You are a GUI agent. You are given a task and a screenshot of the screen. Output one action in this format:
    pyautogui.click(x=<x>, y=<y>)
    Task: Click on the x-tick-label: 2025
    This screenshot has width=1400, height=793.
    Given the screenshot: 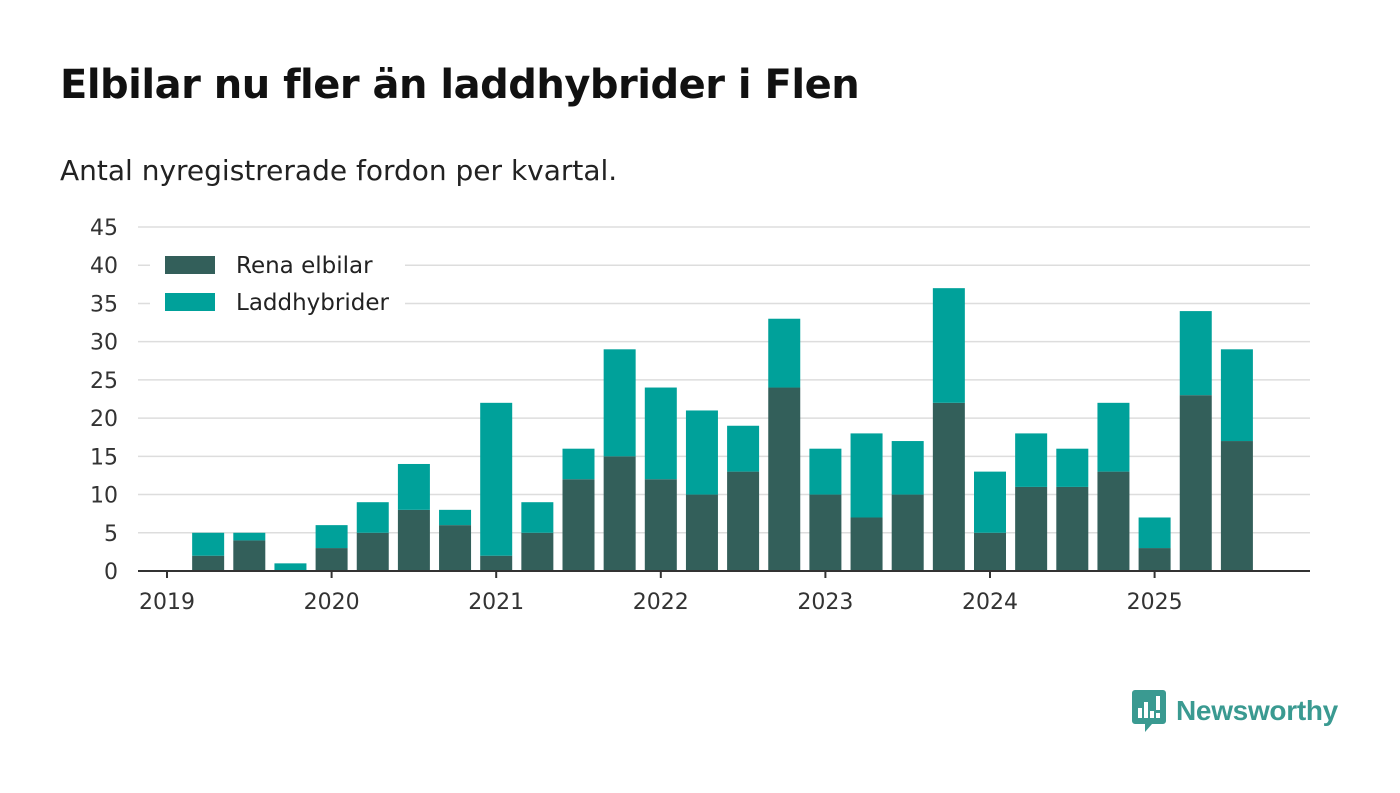 What is the action you would take?
    pyautogui.click(x=1155, y=602)
    